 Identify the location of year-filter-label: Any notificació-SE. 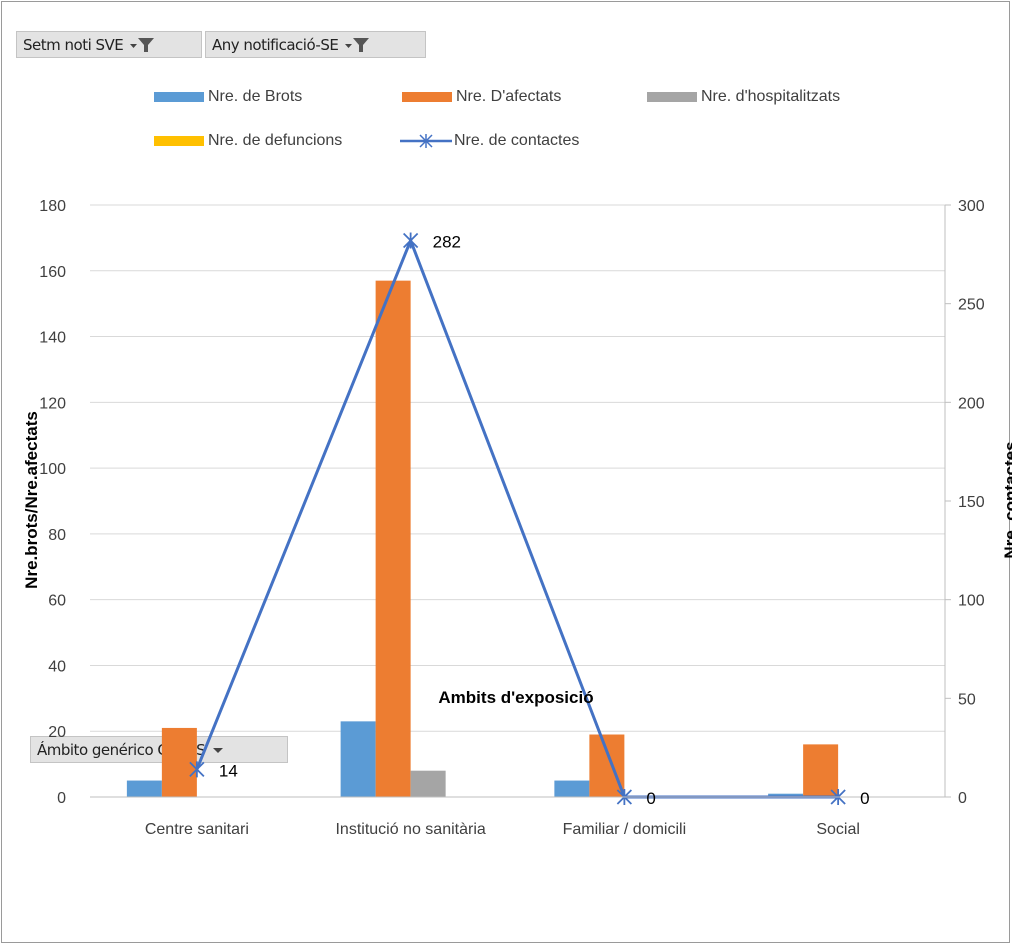
(275, 44).